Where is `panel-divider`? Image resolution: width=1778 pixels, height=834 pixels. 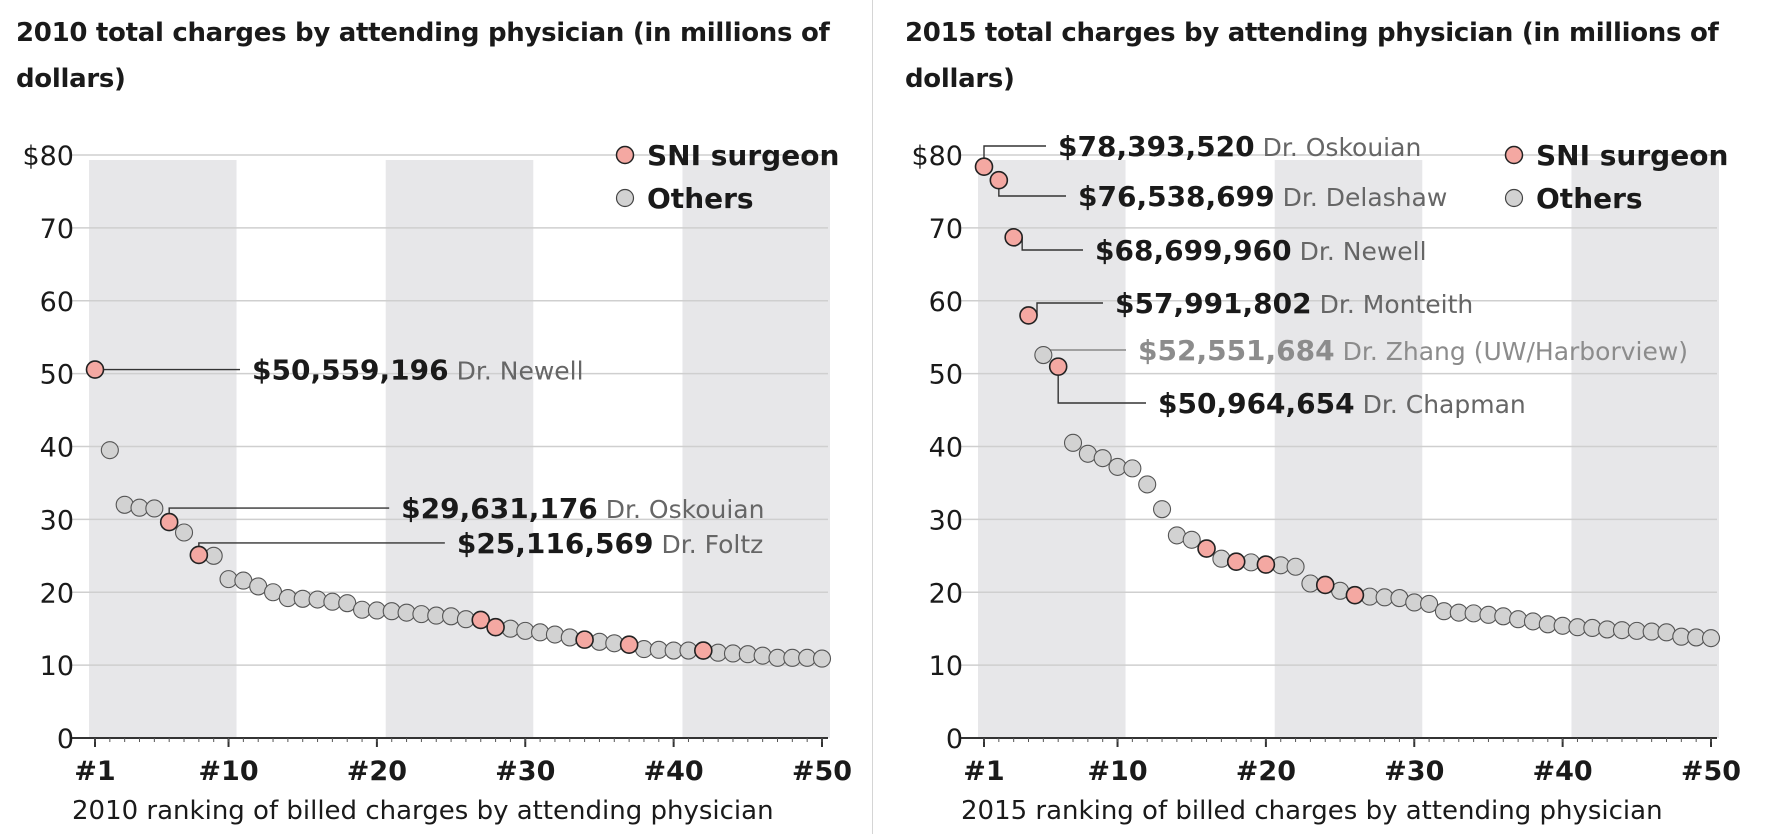 panel-divider is located at coordinates (872, 417).